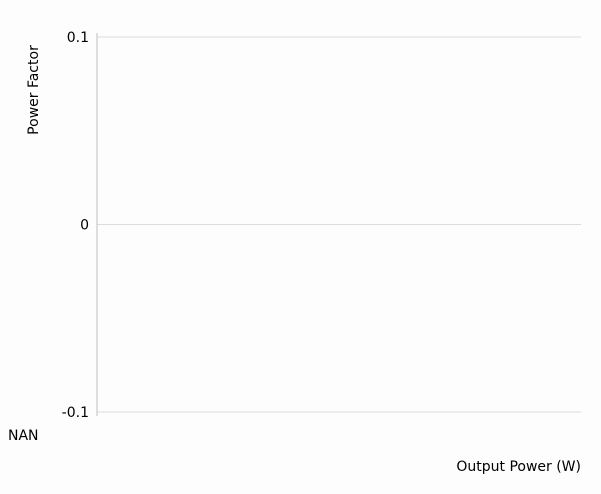  Describe the element at coordinates (75, 413) in the screenshot. I see `y-tick-label: -0.1` at that location.